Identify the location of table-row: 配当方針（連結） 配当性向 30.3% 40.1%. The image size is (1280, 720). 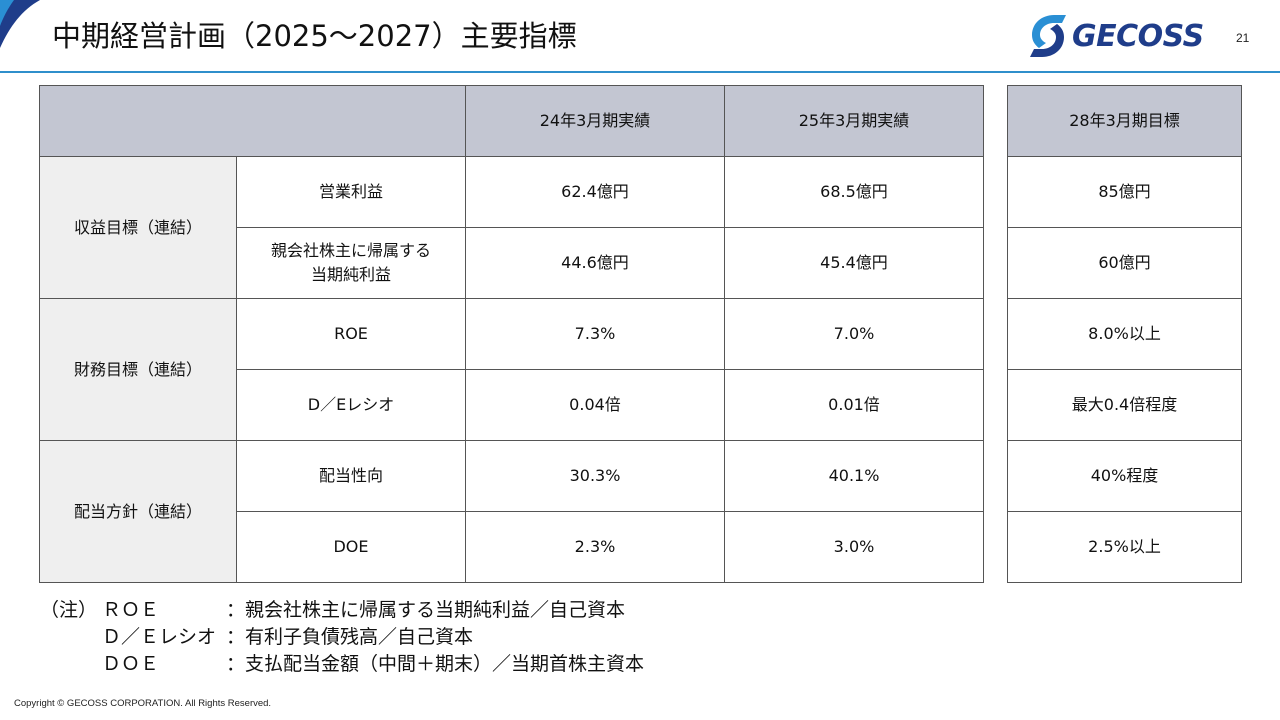
(511, 511).